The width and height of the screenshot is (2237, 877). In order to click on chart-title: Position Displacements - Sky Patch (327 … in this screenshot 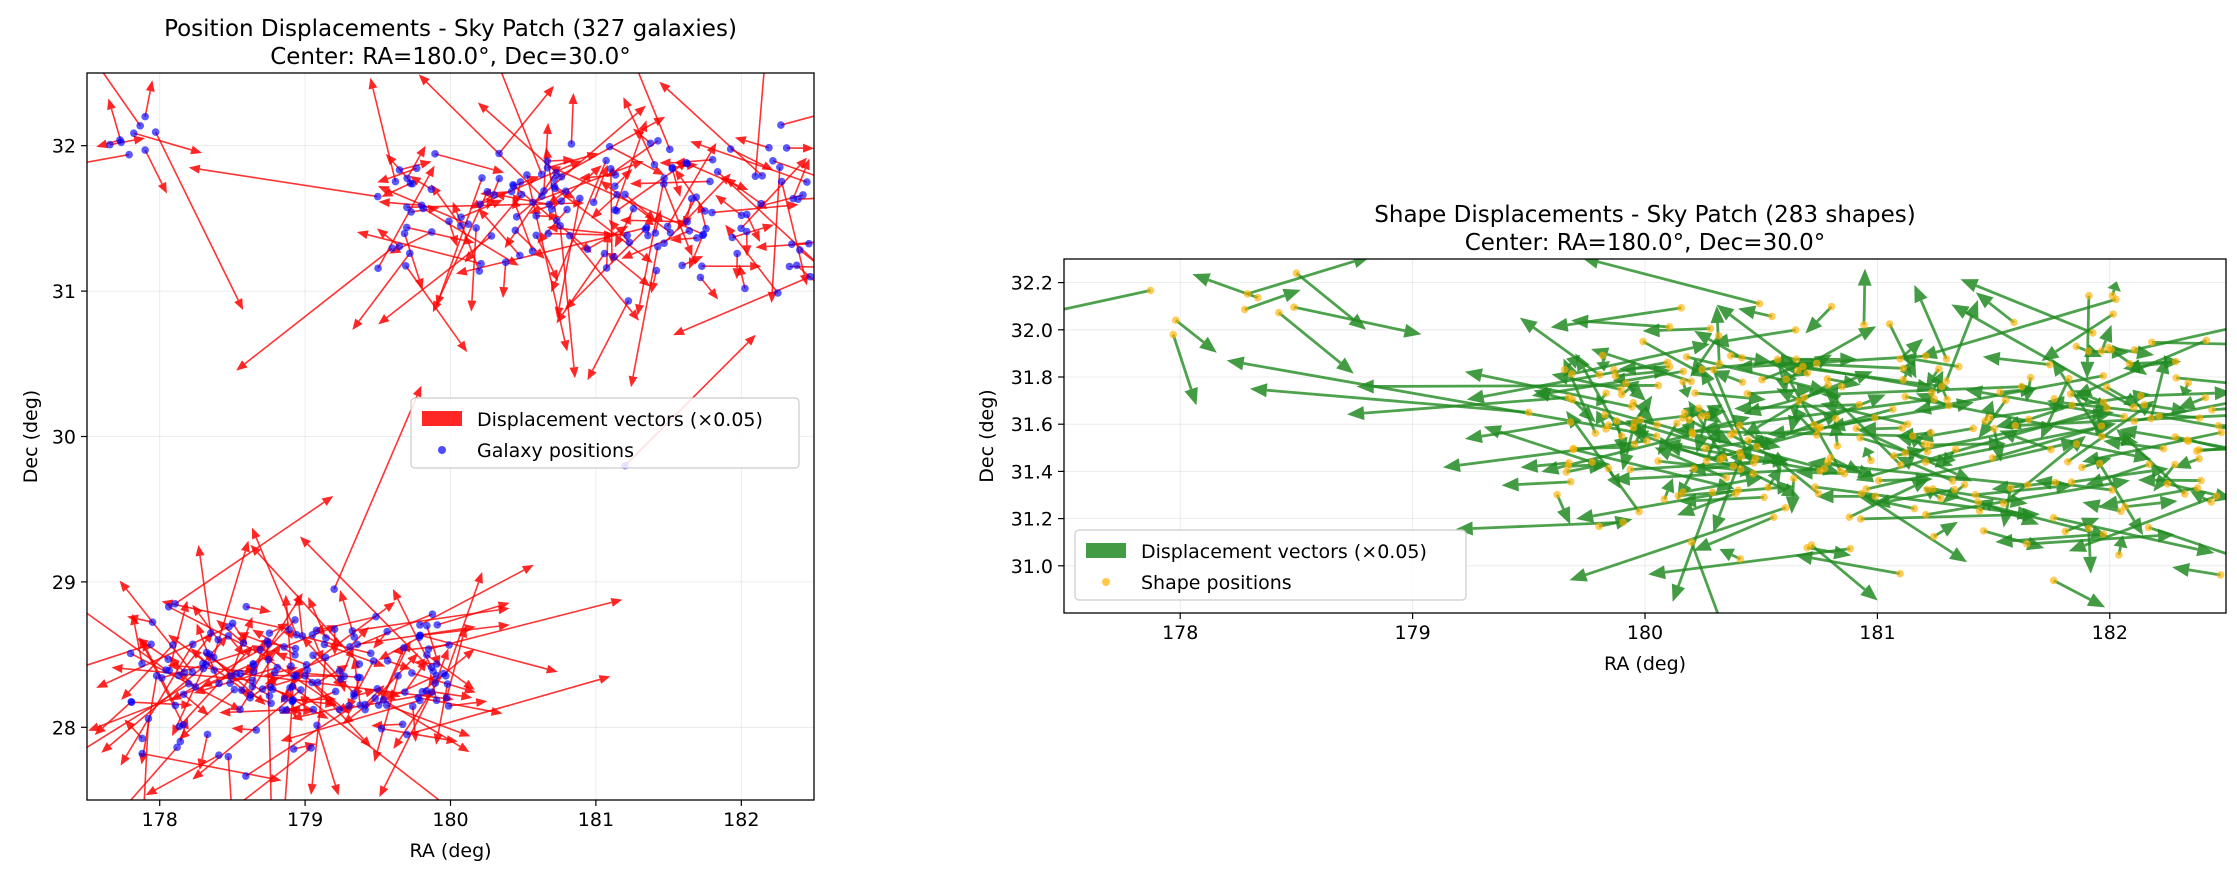, I will do `click(450, 29)`.